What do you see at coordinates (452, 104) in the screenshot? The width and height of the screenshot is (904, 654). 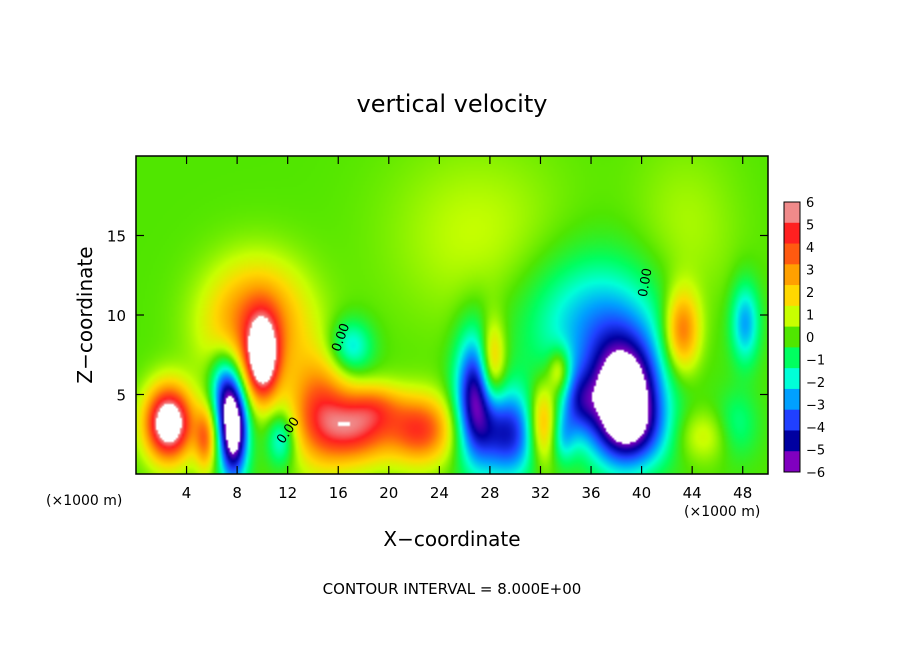 I see `chart-title: vertical velocity` at bounding box center [452, 104].